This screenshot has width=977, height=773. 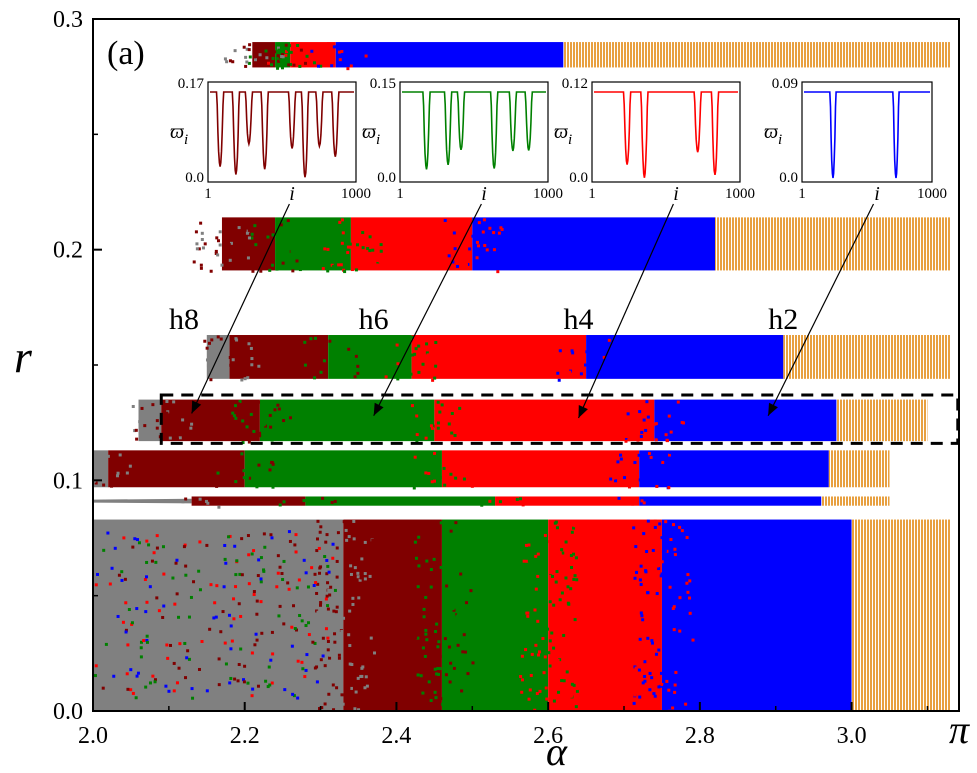 I want to click on inset-h4-arrow-line, so click(x=625, y=311).